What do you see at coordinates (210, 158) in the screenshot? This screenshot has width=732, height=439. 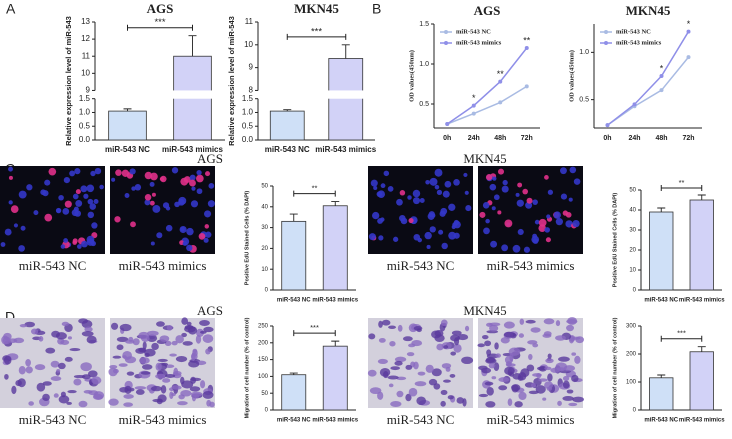 I see `image-group-title: AGS` at bounding box center [210, 158].